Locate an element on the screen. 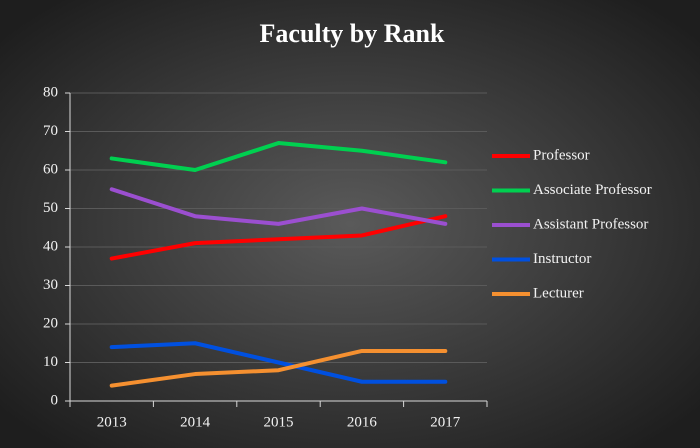  legend-label: Lecturer is located at coordinates (558, 293).